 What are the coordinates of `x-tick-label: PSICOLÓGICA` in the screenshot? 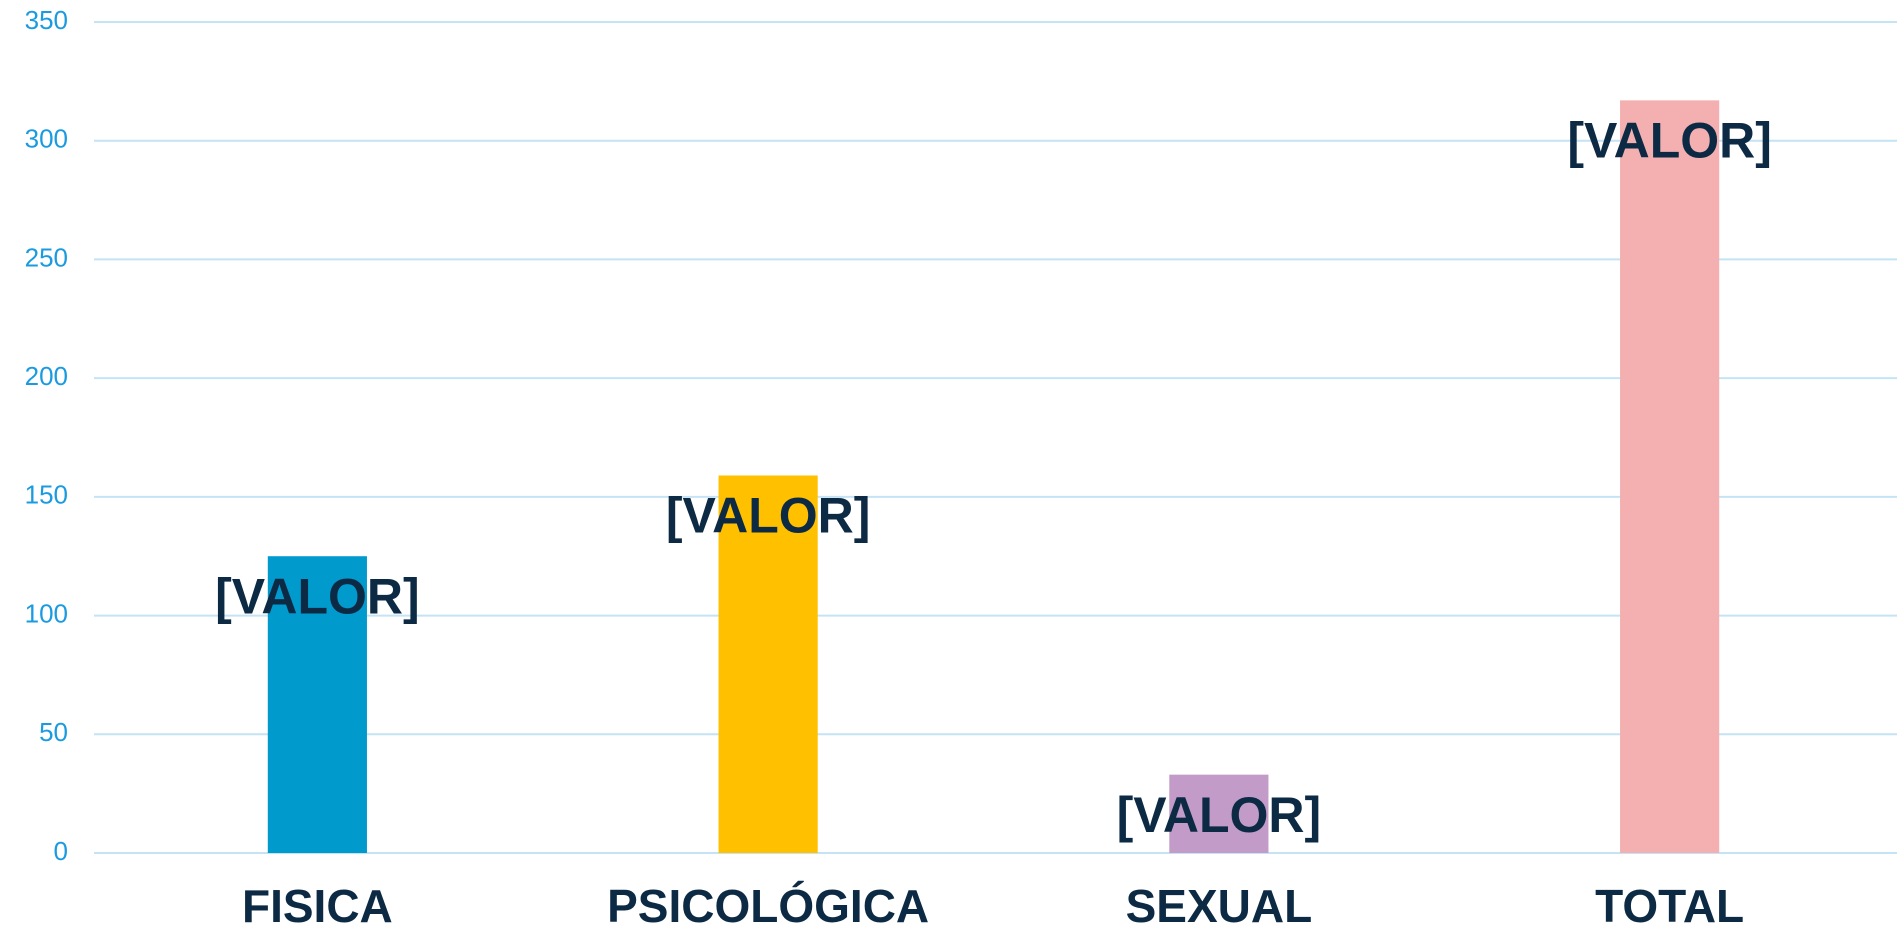 It's located at (768, 906).